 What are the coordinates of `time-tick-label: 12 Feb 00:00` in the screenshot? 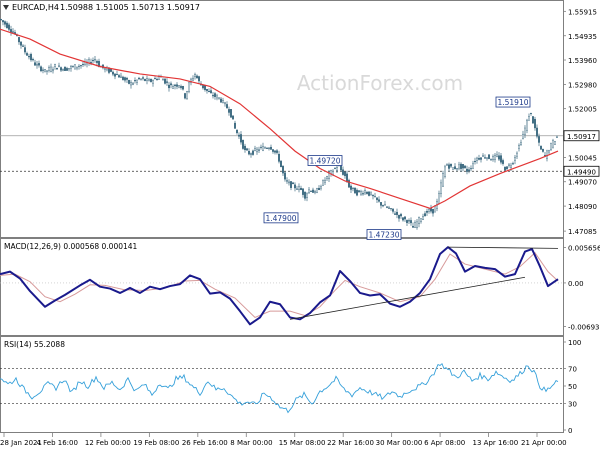 It's located at (108, 443).